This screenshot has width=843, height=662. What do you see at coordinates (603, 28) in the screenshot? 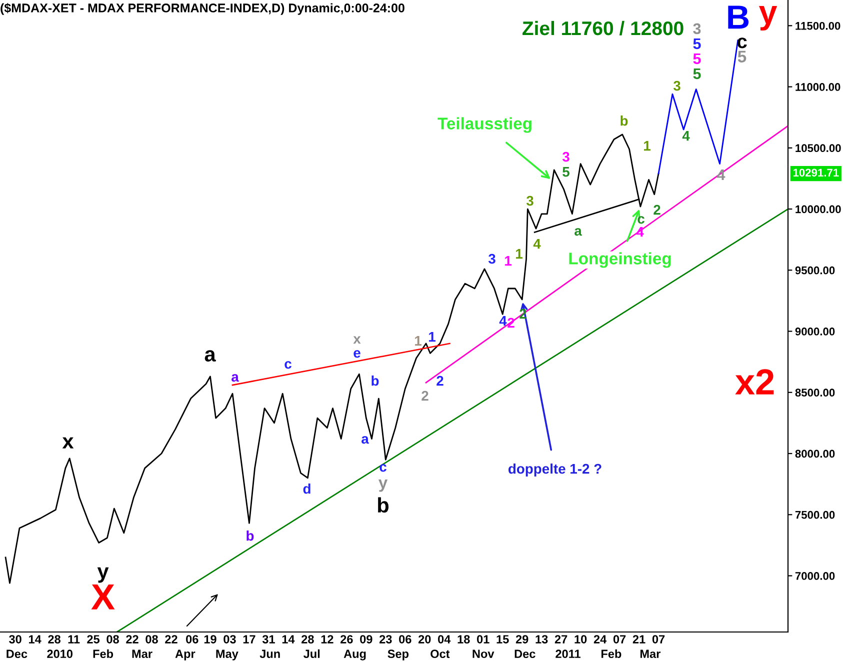
I see `annotation: Ziel 11760 / 12800` at bounding box center [603, 28].